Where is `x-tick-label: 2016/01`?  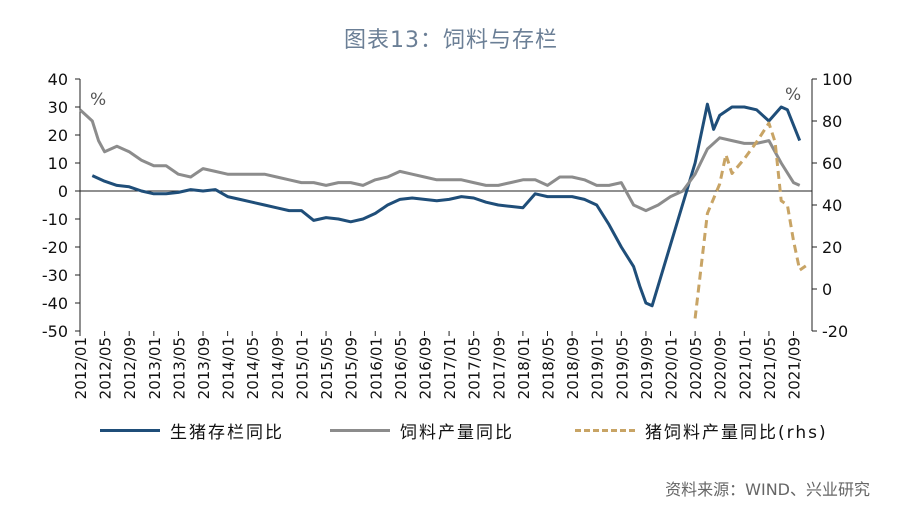
x-tick-label: 2016/01 is located at coordinates (376, 368).